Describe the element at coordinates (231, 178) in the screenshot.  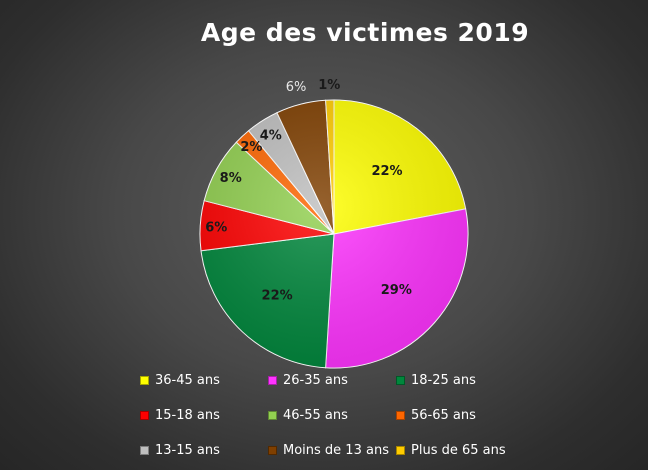
I see `slice-data-label: 8%` at that location.